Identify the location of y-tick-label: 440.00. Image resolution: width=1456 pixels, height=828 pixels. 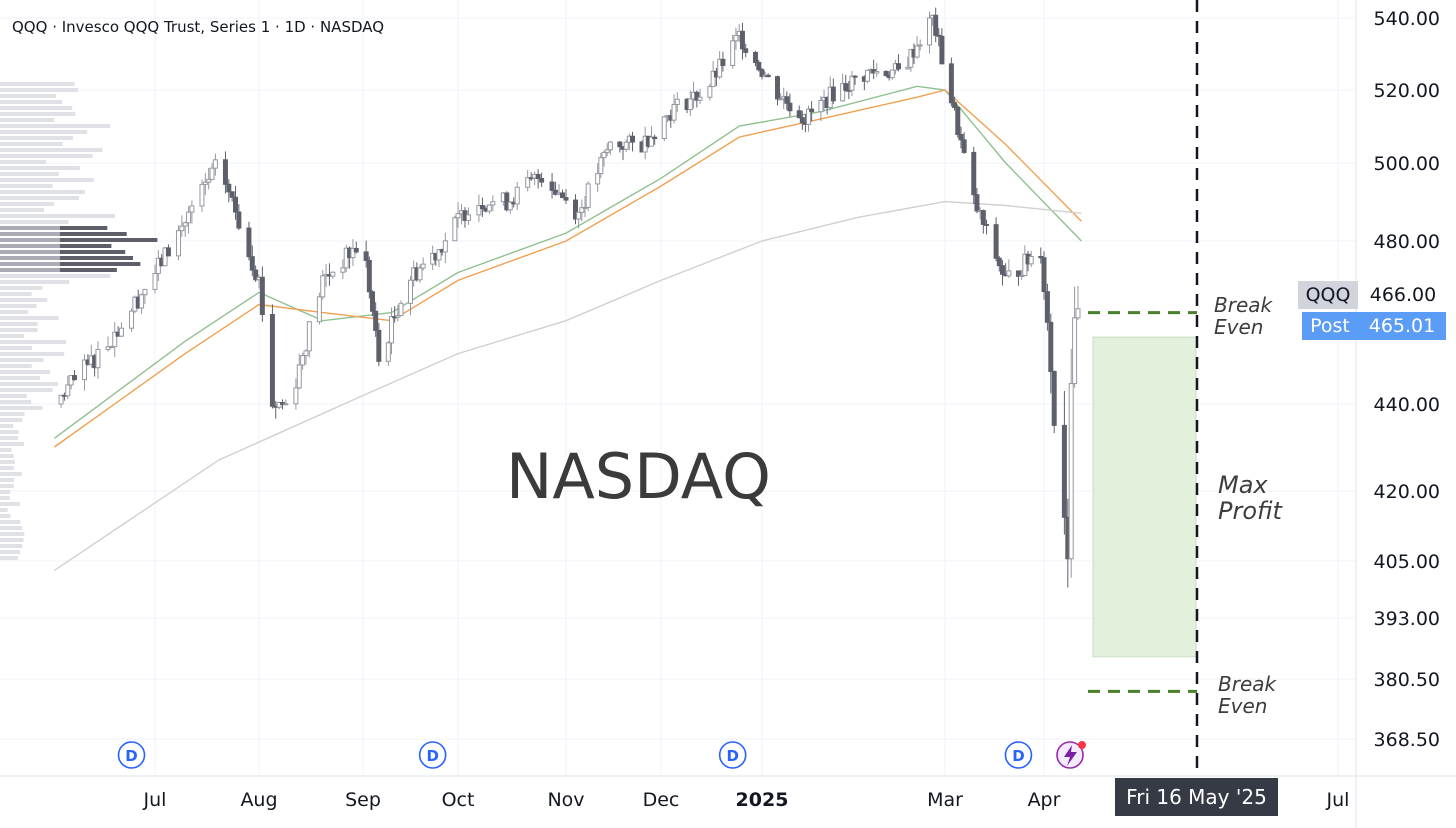
(1407, 405).